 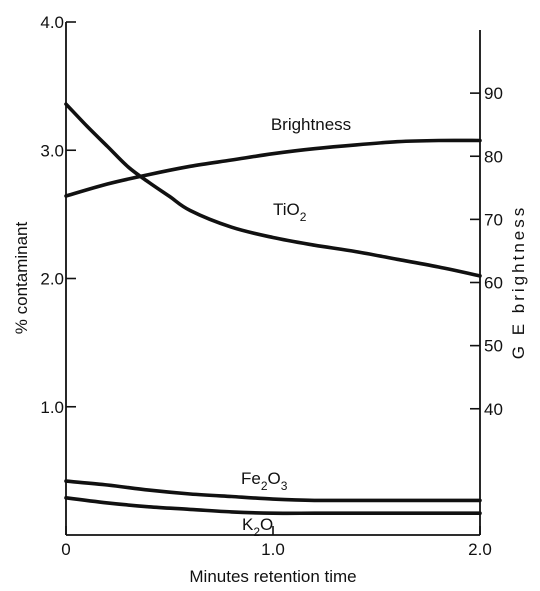 I want to click on x-axis-title: Minutes retention time, so click(x=272, y=576).